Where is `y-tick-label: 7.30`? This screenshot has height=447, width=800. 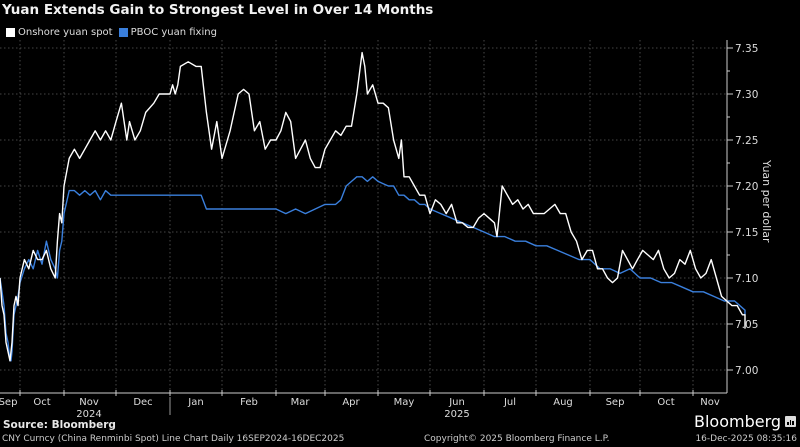 y-tick-label: 7.30 is located at coordinates (746, 95).